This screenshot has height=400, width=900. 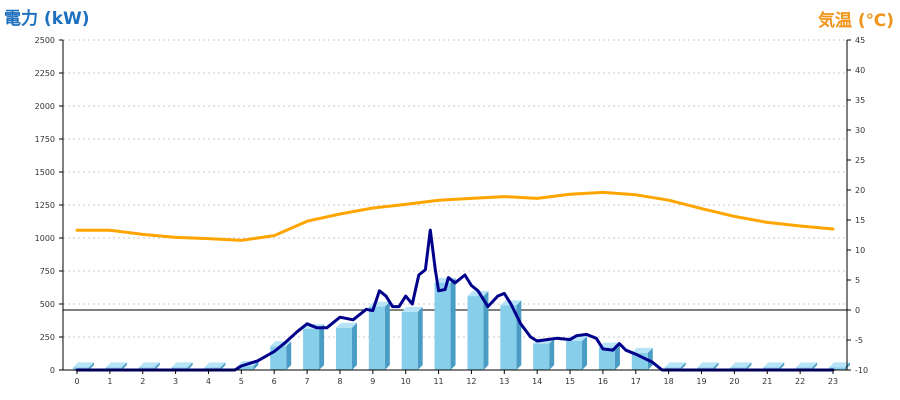 What do you see at coordinates (859, 340) in the screenshot?
I see `y-right-tick-label: -5` at bounding box center [859, 340].